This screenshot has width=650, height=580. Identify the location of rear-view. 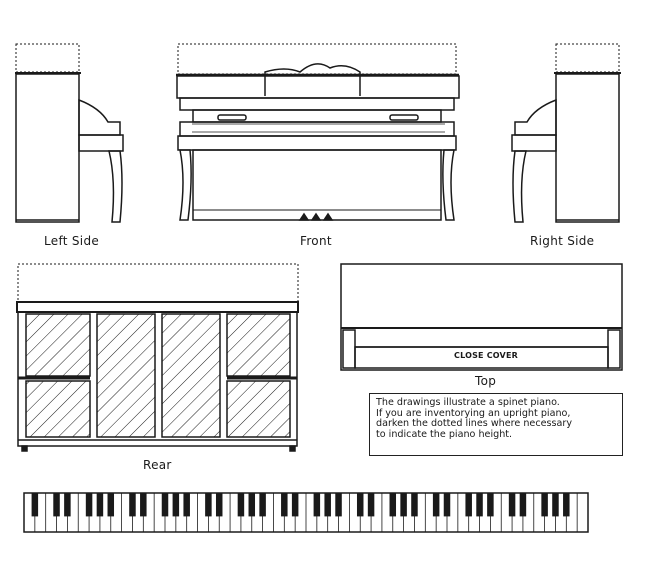
(157, 357).